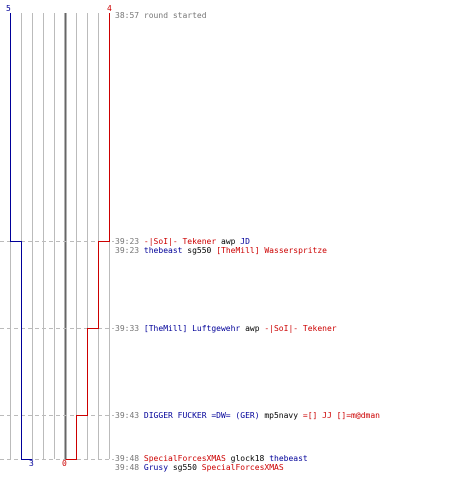 The image size is (450, 500). What do you see at coordinates (245, 241) in the screenshot?
I see `log-victim: JD` at bounding box center [245, 241].